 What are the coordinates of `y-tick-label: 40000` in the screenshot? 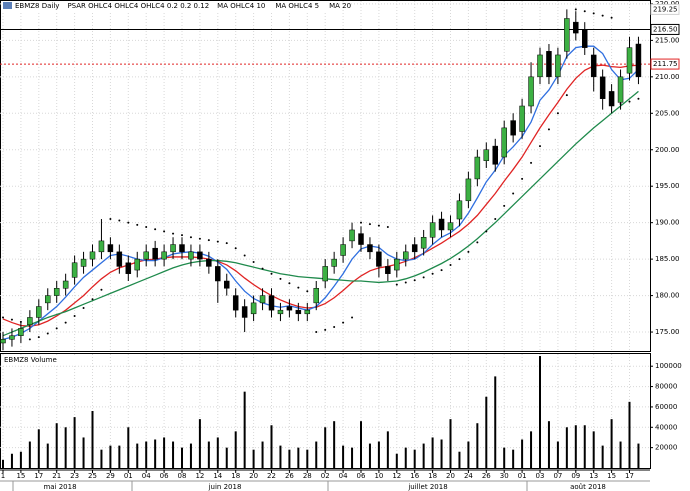 It's located at (666, 427).